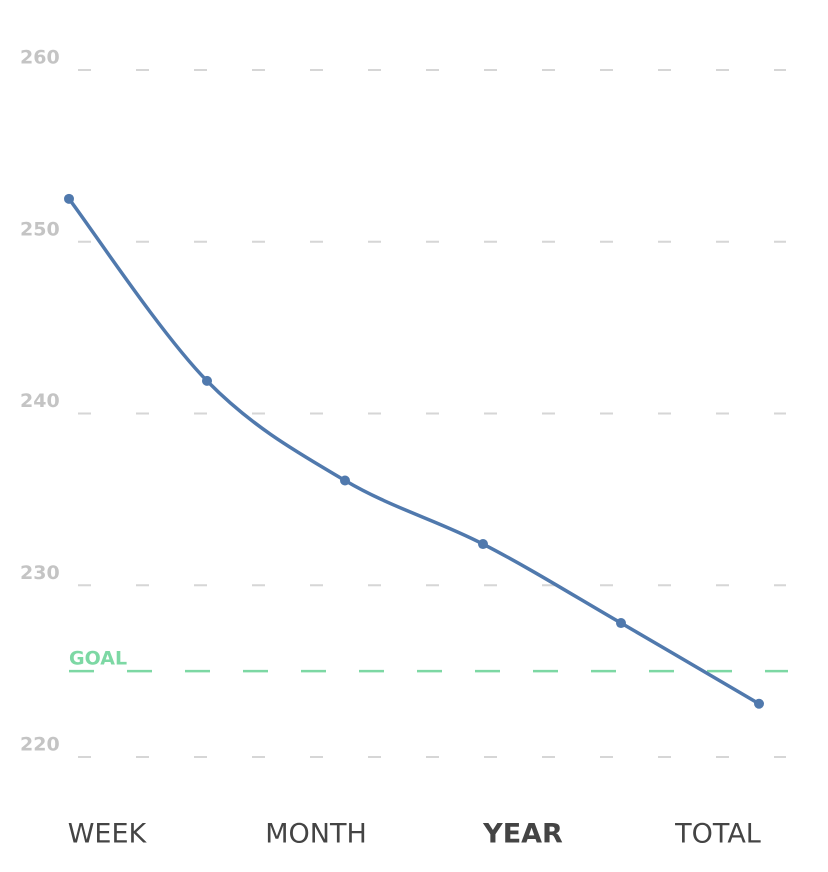 The image size is (828, 872). What do you see at coordinates (40, 745) in the screenshot?
I see `y-tick-label: 220` at bounding box center [40, 745].